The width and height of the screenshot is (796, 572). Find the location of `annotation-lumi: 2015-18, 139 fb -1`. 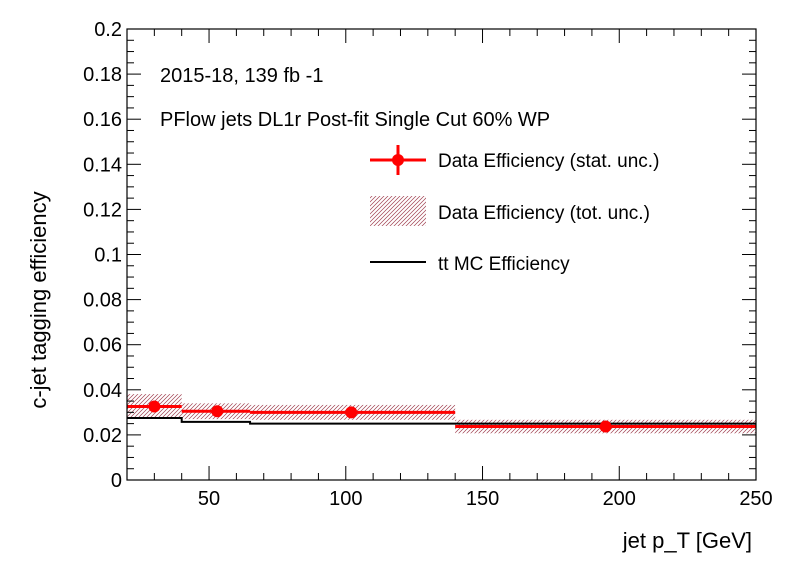

annotation-lumi: 2015-18, 139 fb -1 is located at coordinates (241, 76).